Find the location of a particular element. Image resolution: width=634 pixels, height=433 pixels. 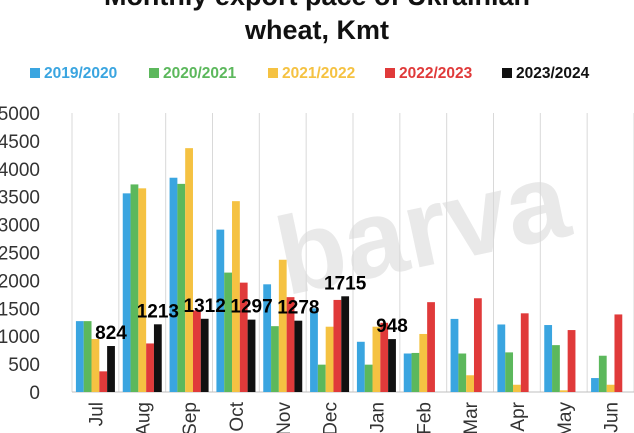

bar-sep-2019-2020 is located at coordinates (173, 284).